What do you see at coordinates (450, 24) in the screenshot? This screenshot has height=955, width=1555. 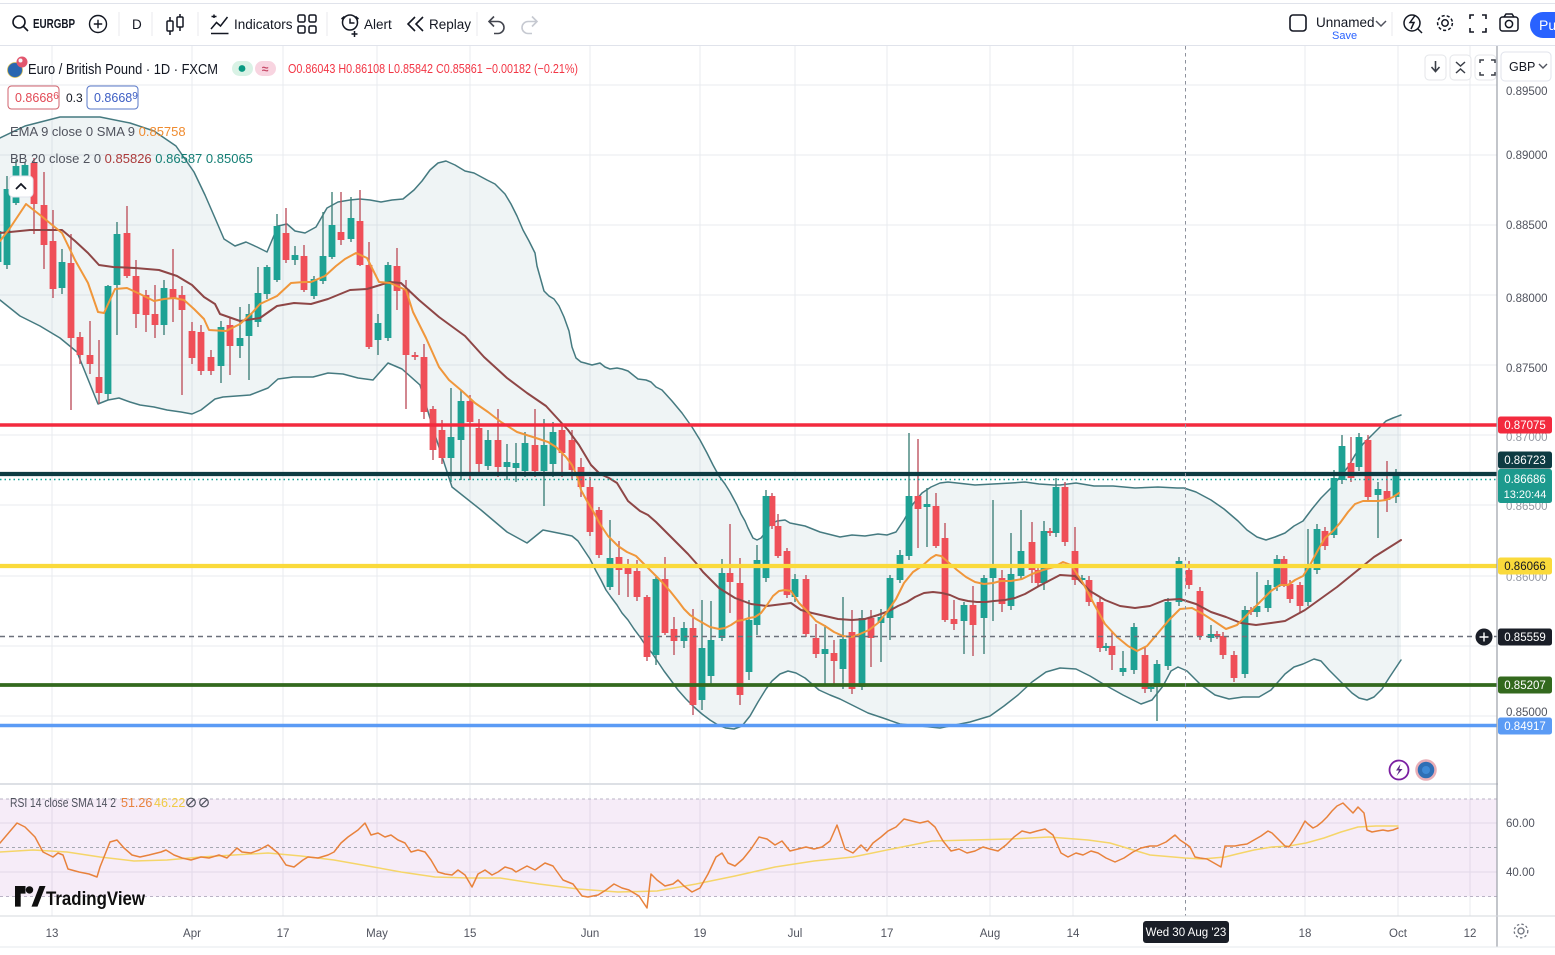 I see `svg-text: Replay` at bounding box center [450, 24].